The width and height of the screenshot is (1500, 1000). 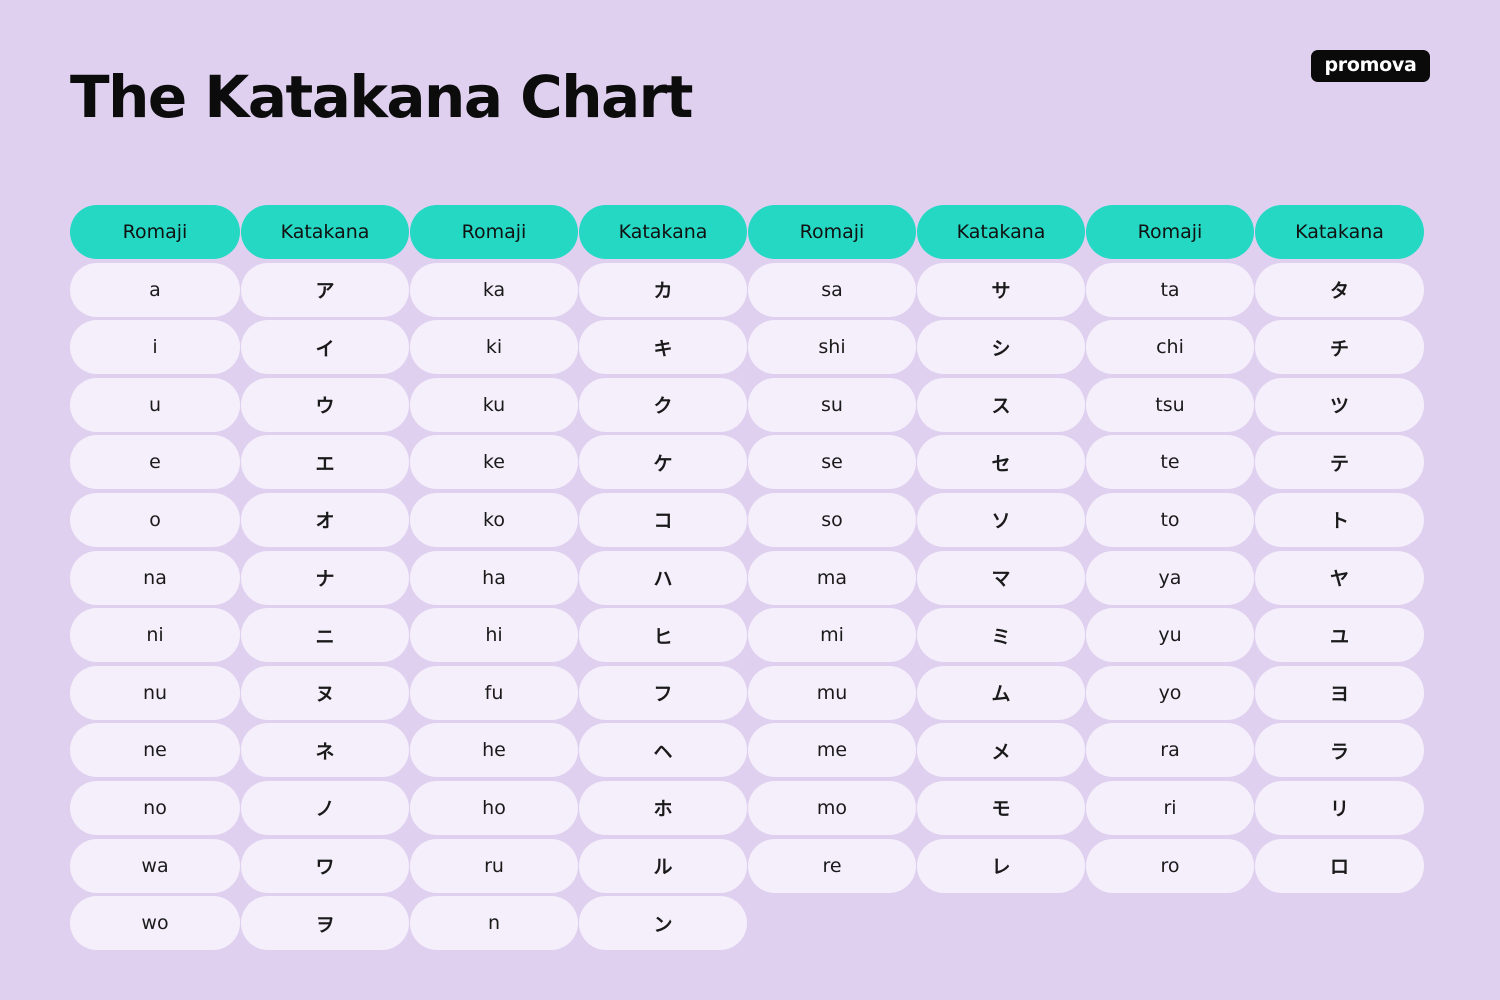 I want to click on katakana-cell: ス, so click(x=1001, y=404).